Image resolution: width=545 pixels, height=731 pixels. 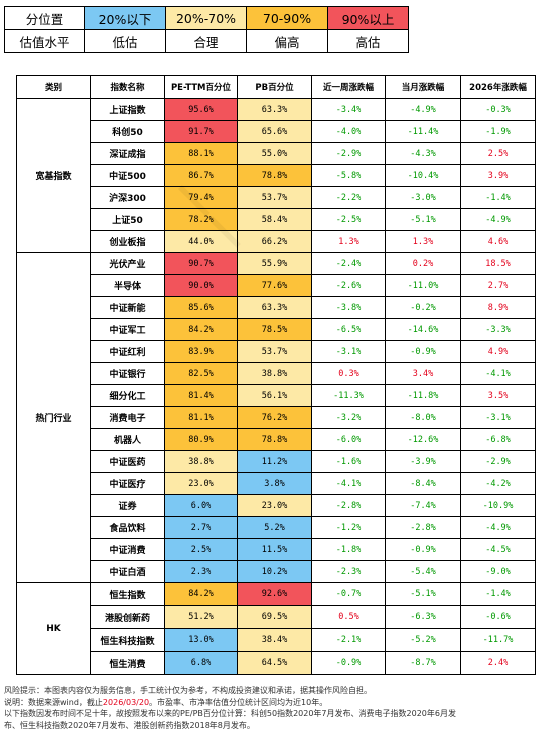 What do you see at coordinates (349, 462) in the screenshot?
I see `week-change: -1.6%` at bounding box center [349, 462].